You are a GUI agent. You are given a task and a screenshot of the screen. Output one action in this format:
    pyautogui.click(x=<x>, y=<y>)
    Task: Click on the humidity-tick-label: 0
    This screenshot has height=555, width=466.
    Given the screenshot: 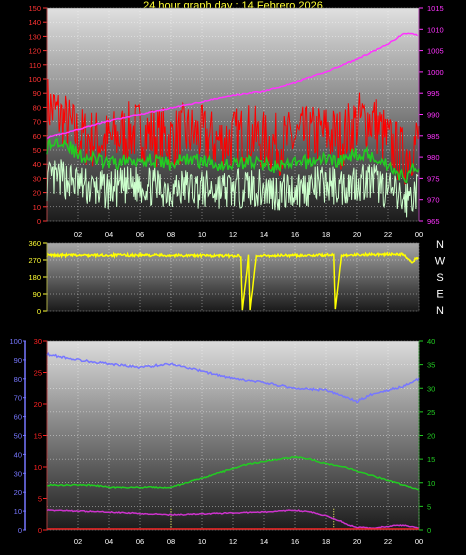 What is the action you would take?
    pyautogui.click(x=20, y=530)
    